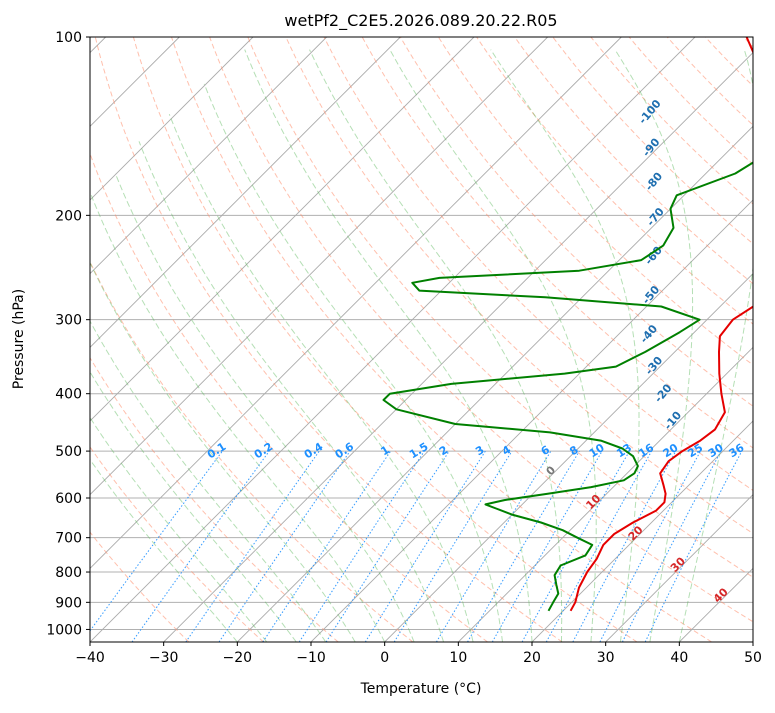 The image size is (775, 713). I want to click on isotherm-label: 10, so click(593, 502).